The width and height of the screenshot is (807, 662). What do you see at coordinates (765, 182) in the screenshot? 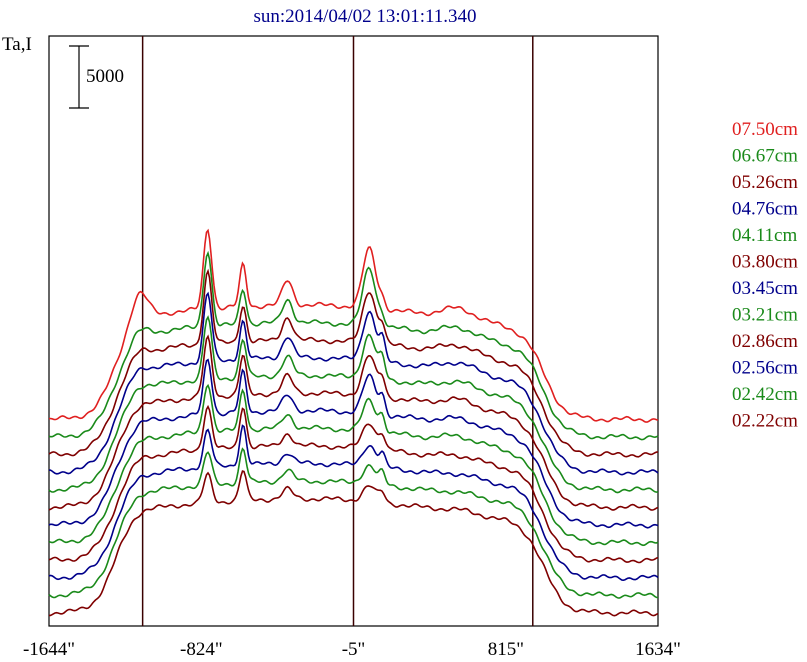
I see `legend-entry: 05.26cm` at bounding box center [765, 182].